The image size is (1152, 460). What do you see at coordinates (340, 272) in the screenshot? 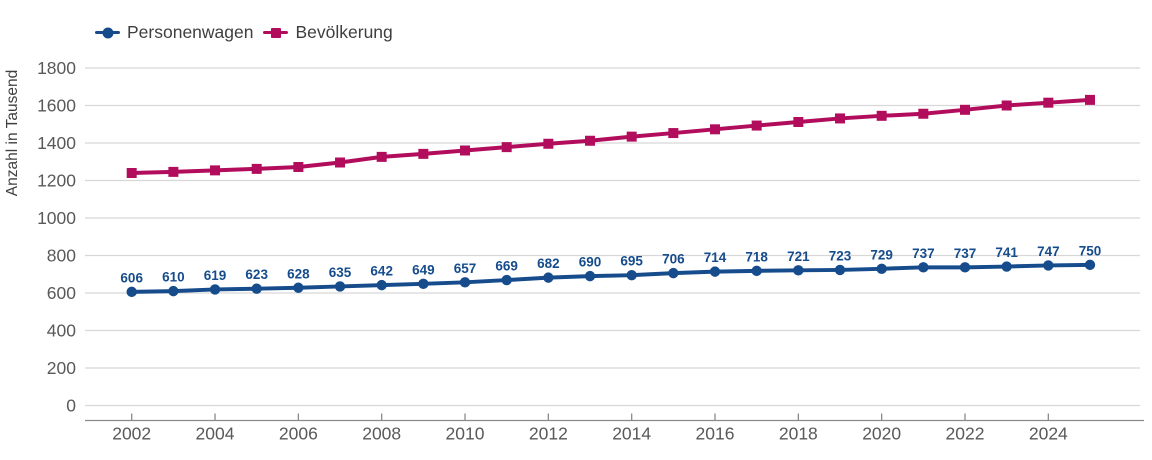
I see `data-point-label: 635` at bounding box center [340, 272].